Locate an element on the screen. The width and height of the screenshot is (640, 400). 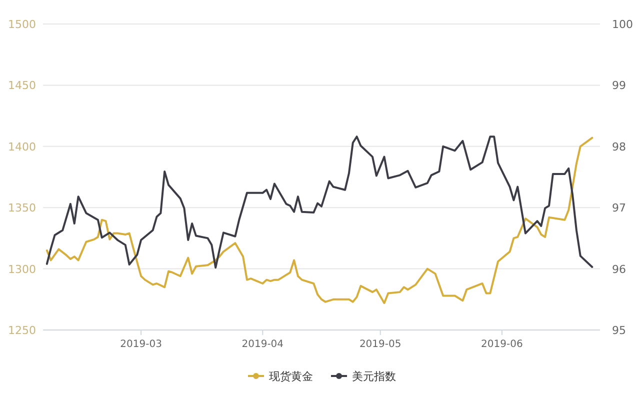
y-tick-label: 1250 is located at coordinates (22, 330).